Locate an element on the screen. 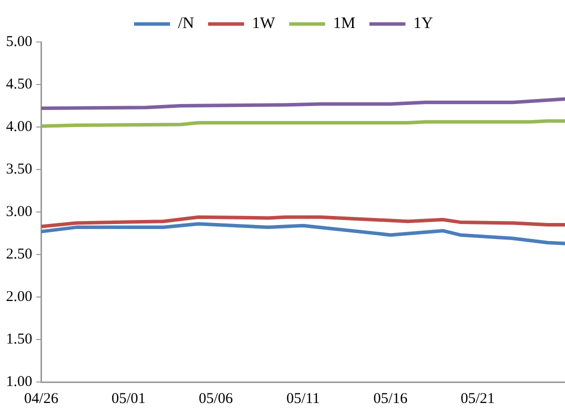 The width and height of the screenshot is (565, 413). y-tick-label: 4.00 is located at coordinates (19, 126).